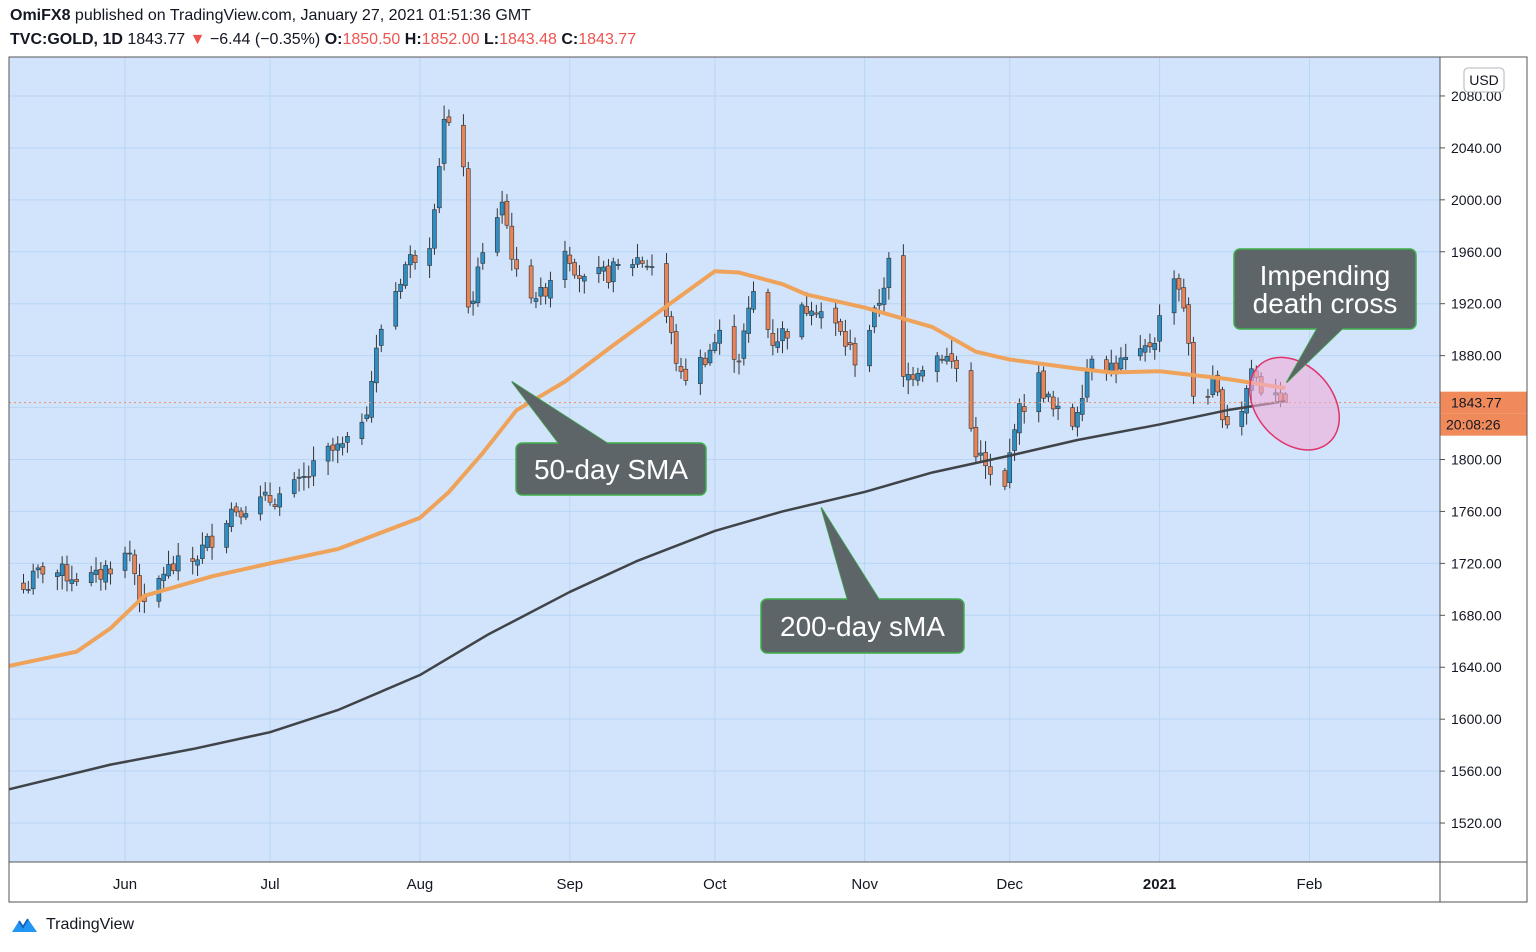 The image size is (1536, 952). What do you see at coordinates (265, 39) in the screenshot?
I see `price-change: −6.44 (−0.35%)` at bounding box center [265, 39].